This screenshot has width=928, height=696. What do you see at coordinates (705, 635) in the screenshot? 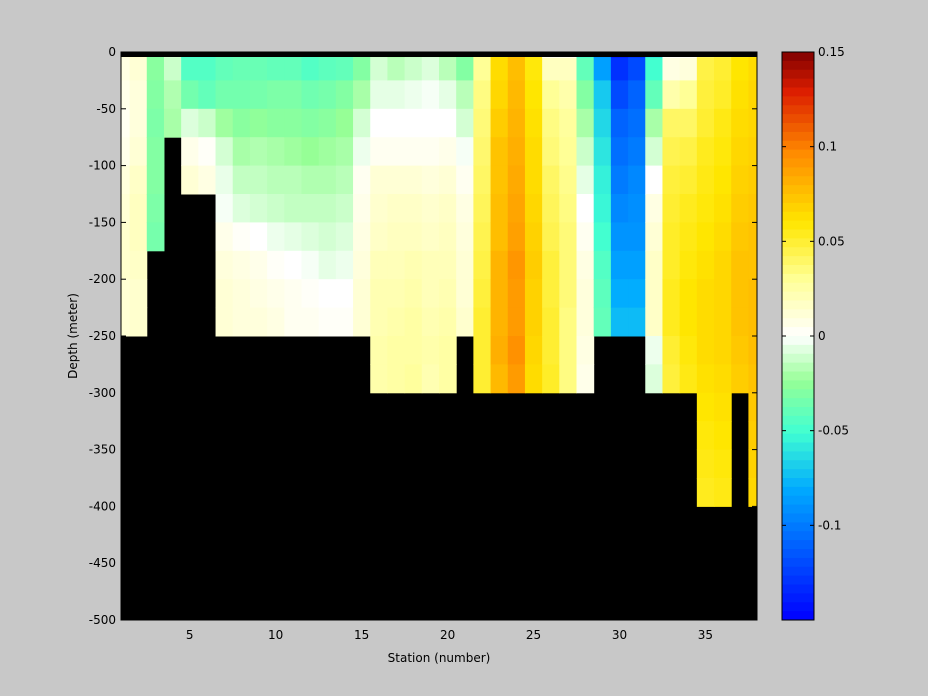
I see `x-tick-label: 35` at bounding box center [705, 635].